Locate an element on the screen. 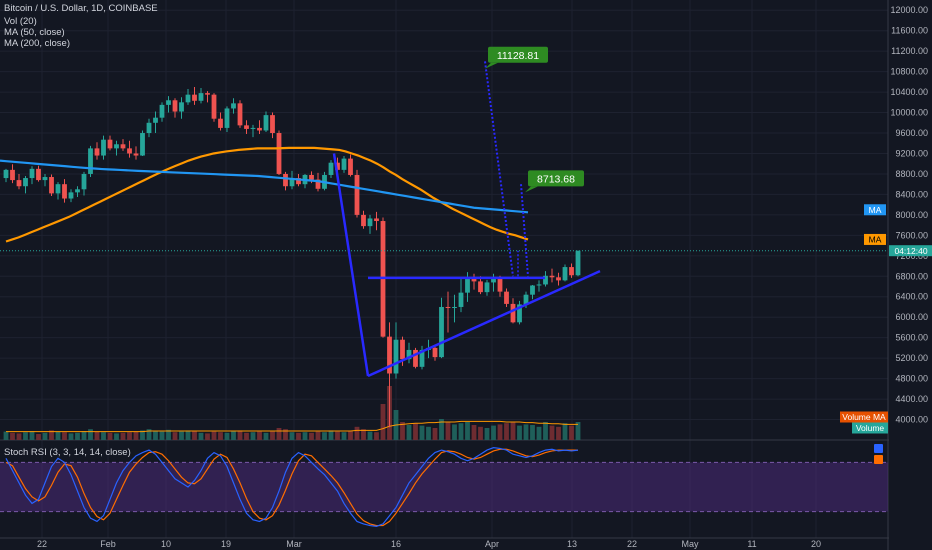  flagpole-line is located at coordinates (351, 265).